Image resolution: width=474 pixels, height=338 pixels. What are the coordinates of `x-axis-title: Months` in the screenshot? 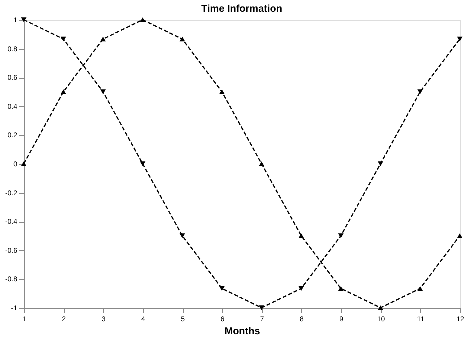 It's located at (242, 332).